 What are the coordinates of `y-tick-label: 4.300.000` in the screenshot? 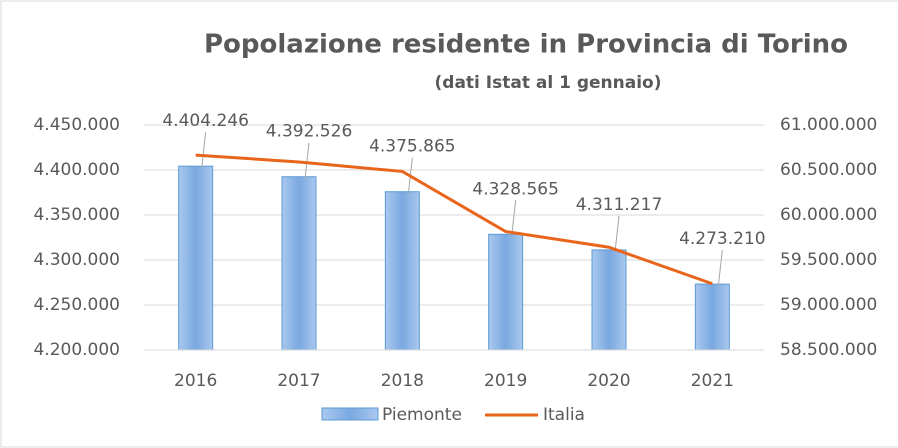 It's located at (76, 260).